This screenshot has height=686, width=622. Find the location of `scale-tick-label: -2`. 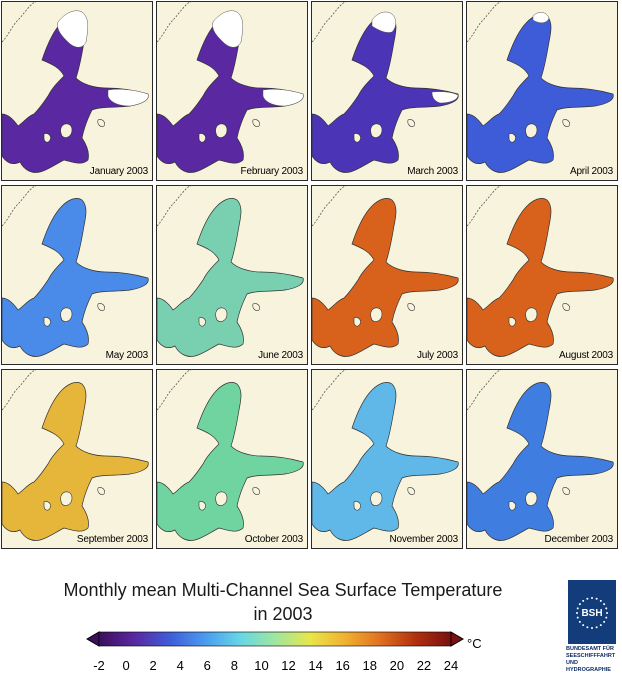

scale-tick-label: -2 is located at coordinates (99, 665).